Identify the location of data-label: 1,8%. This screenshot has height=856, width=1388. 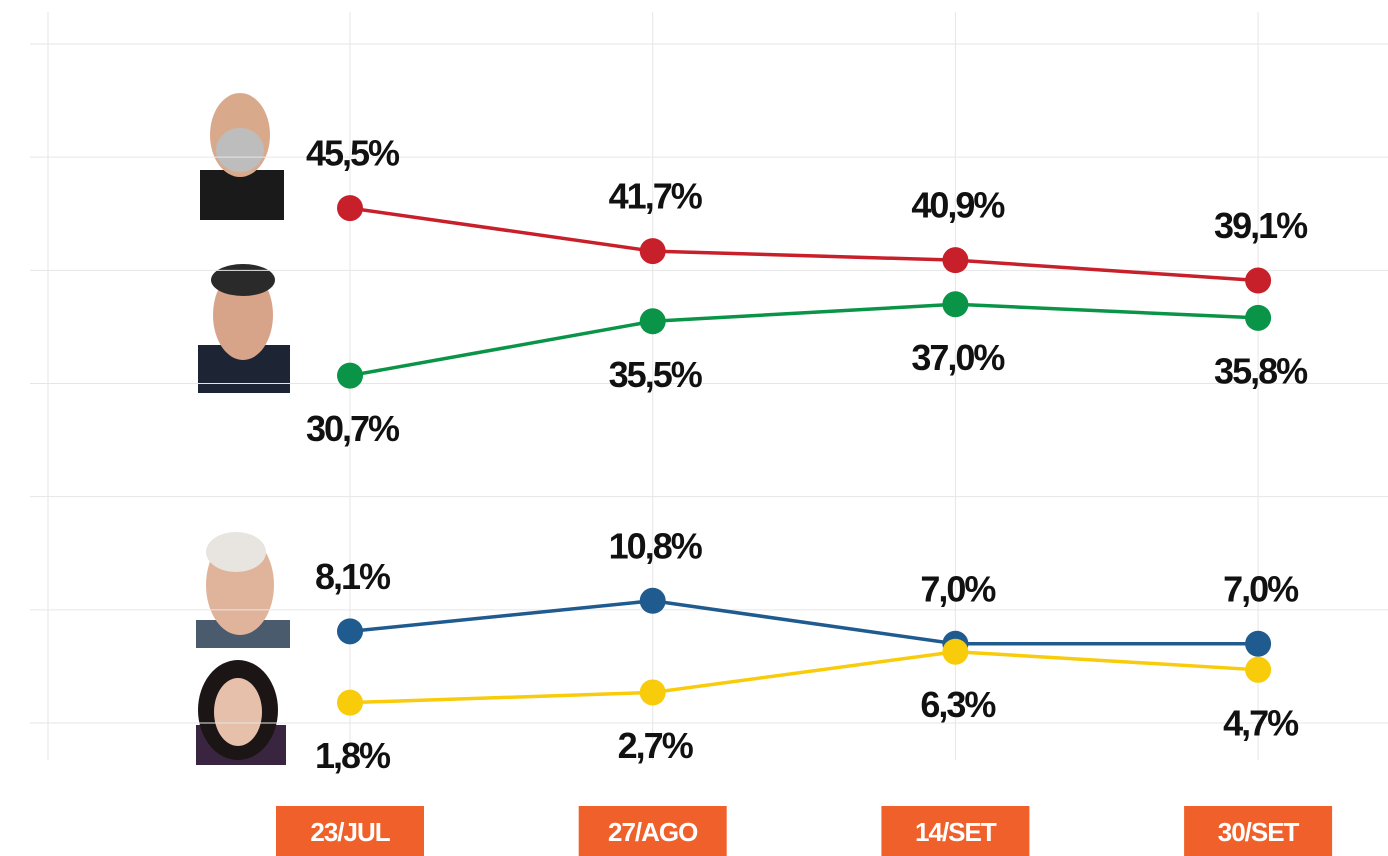
(353, 755).